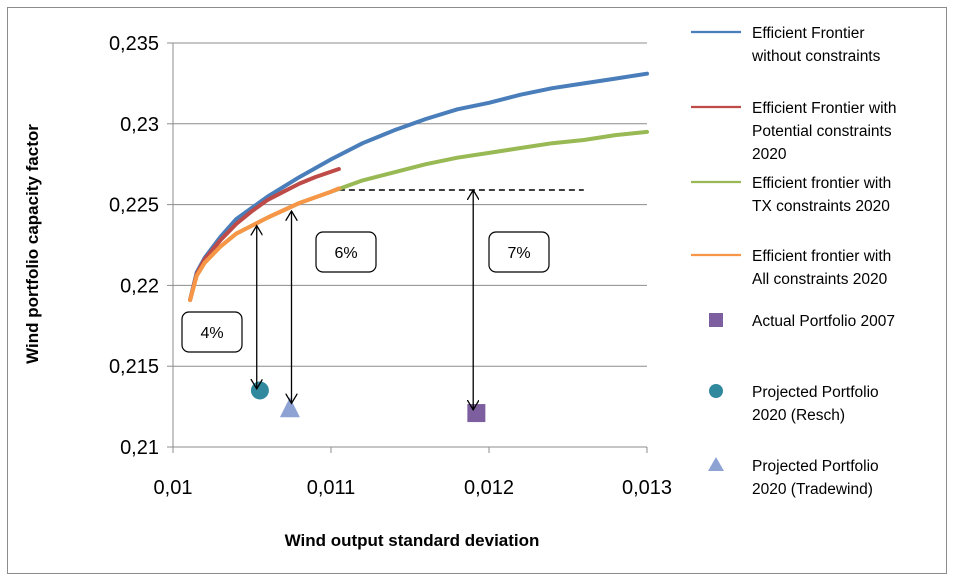 Image resolution: width=953 pixels, height=579 pixels. Describe the element at coordinates (824, 108) in the screenshot. I see `legend-label: Efficient Frontier with` at that location.